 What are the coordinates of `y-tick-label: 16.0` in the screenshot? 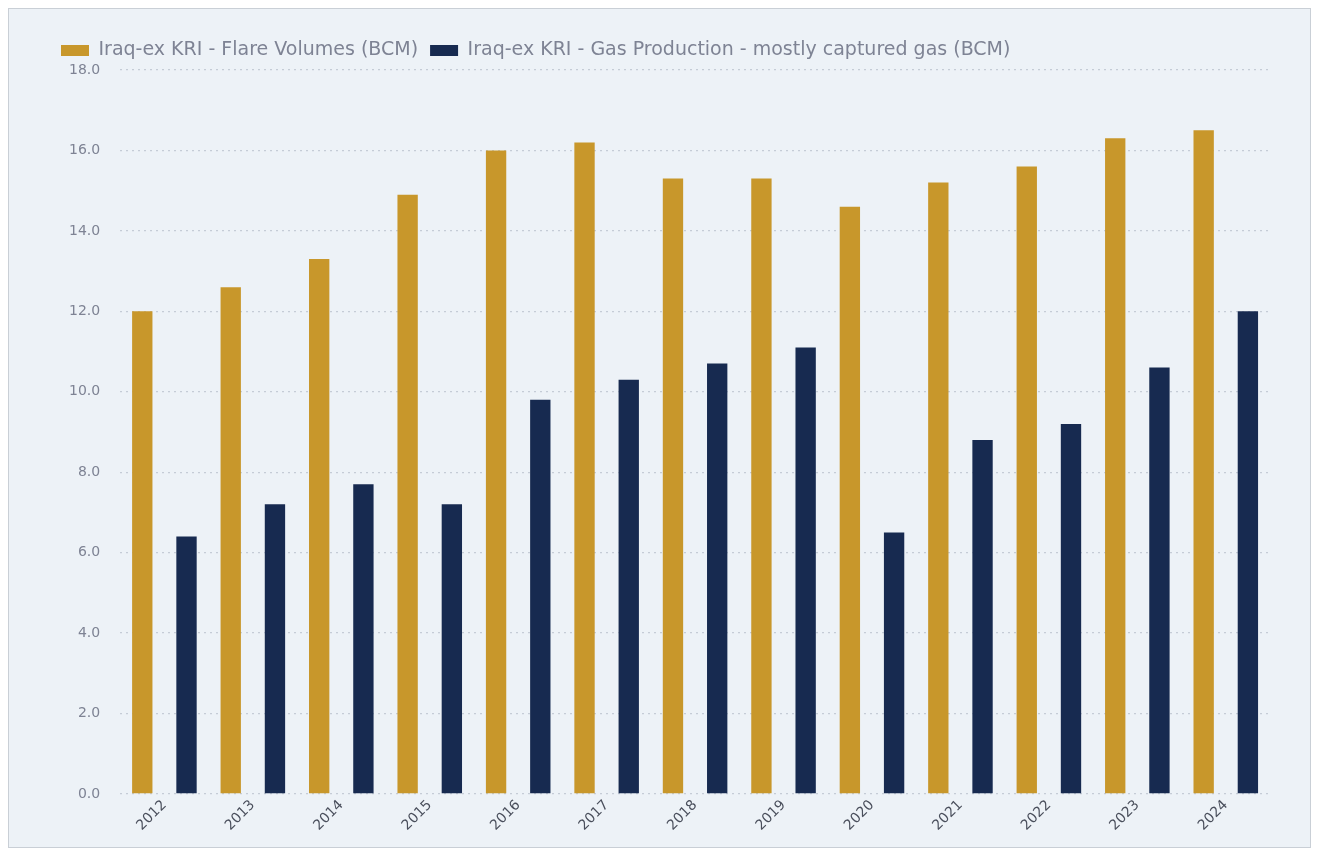 It's located at (85, 149).